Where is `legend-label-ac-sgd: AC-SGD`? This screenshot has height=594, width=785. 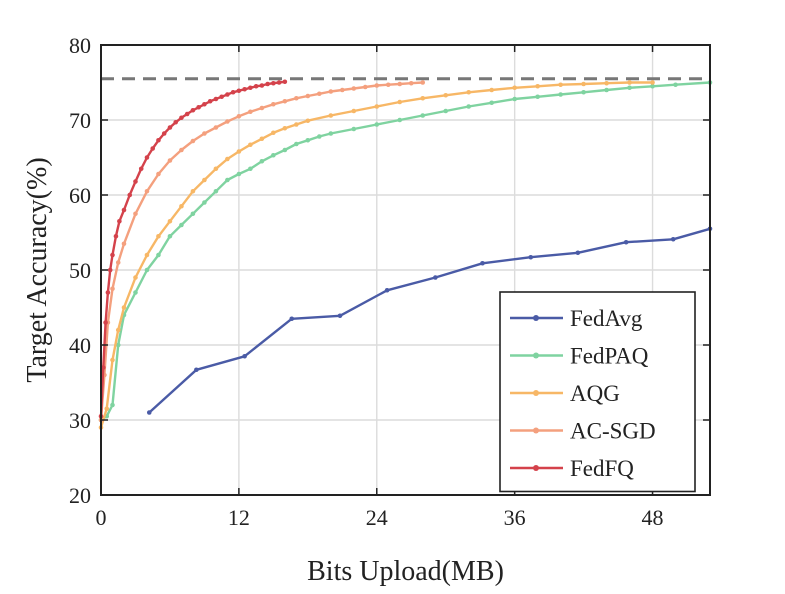 legend-label-ac-sgd: AC-SGD is located at coordinates (613, 431).